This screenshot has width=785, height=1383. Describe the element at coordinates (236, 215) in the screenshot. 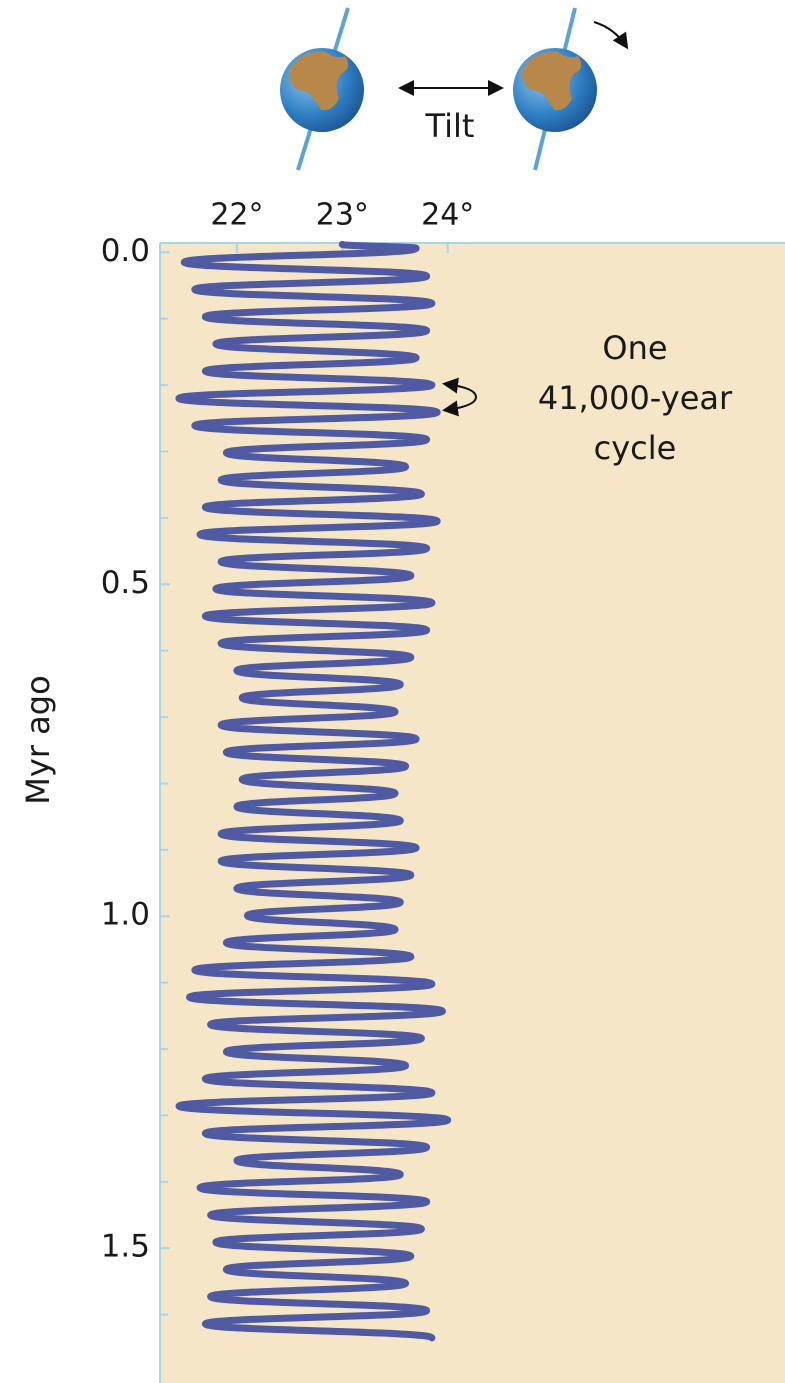

I see `x-tick-label: 22°` at that location.